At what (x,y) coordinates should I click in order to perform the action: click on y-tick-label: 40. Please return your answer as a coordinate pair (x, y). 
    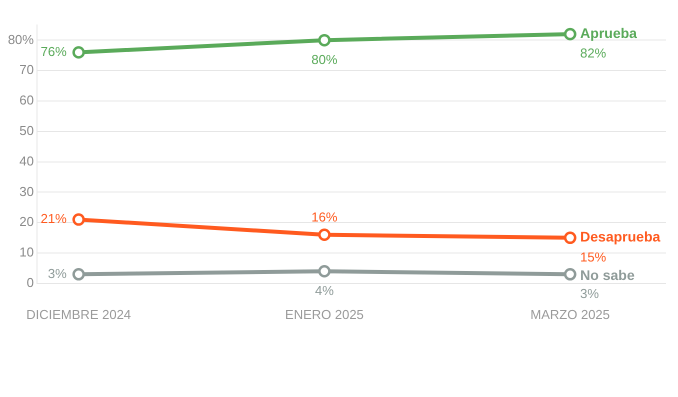
    Looking at the image, I should click on (26, 160).